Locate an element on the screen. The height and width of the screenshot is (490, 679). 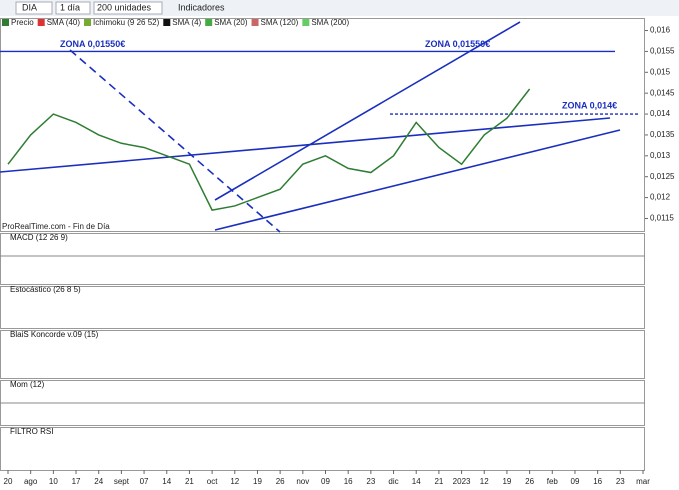
panel-label: FILTRO RSI is located at coordinates (31, 431).